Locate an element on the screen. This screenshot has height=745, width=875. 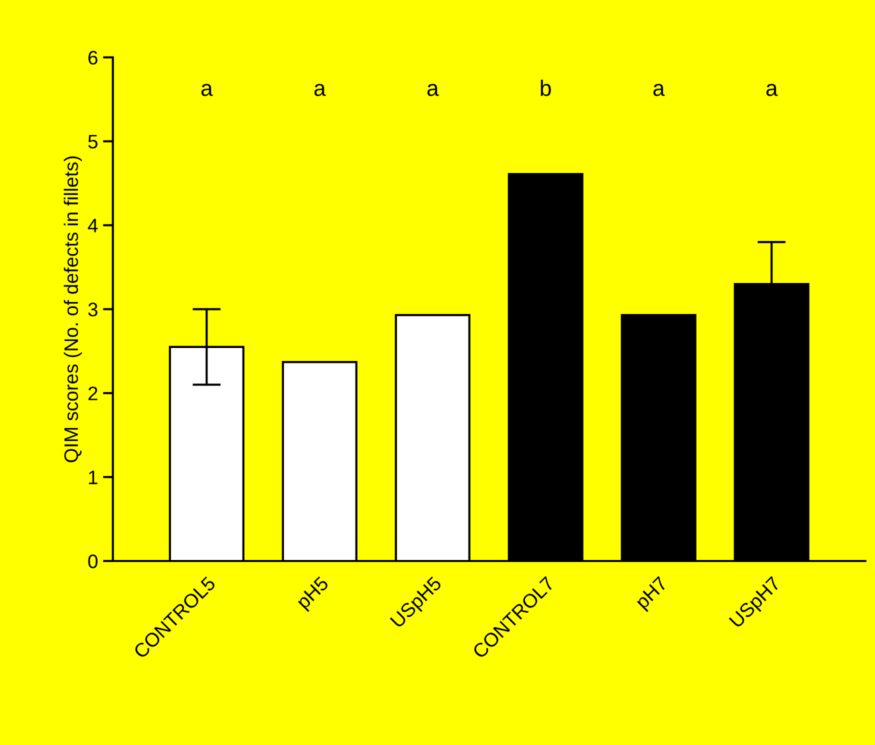
y-axis-title: QIM scores (No. of defects in fillets) is located at coordinates (73, 309).